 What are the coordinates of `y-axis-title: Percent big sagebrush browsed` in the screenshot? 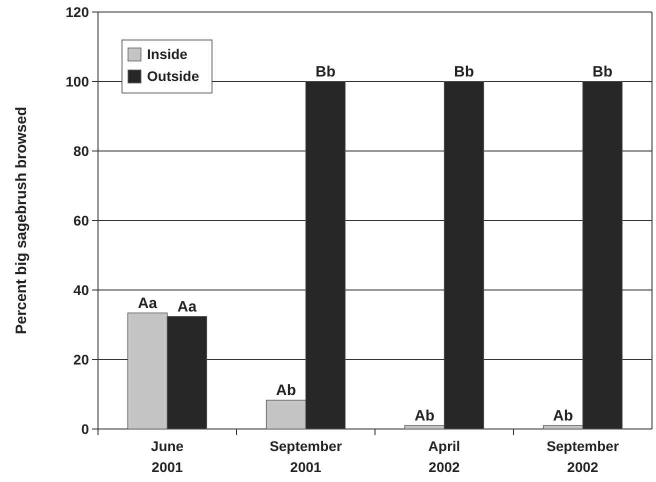 It's located at (21, 220).